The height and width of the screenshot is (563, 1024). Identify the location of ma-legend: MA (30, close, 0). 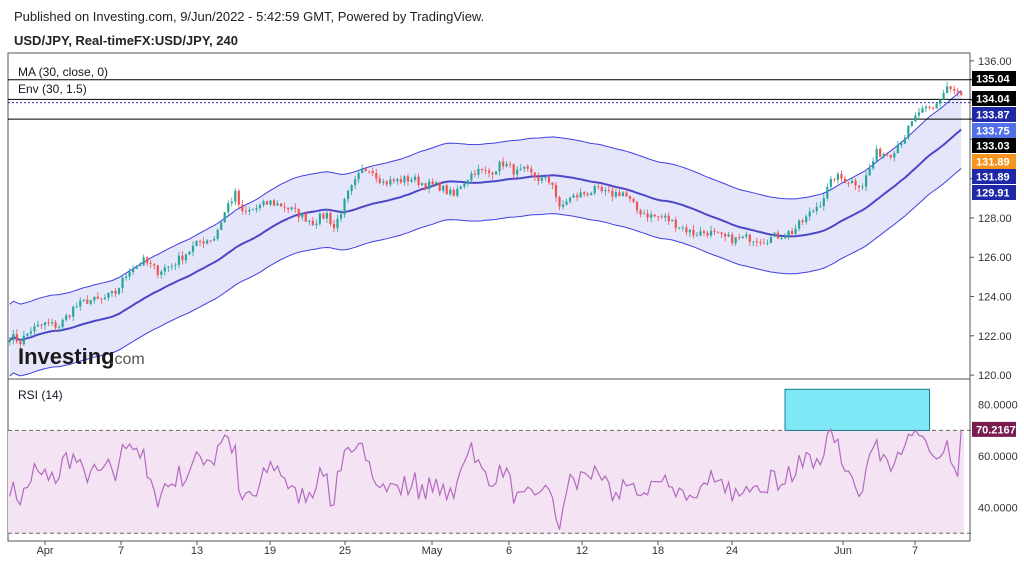
(63, 72).